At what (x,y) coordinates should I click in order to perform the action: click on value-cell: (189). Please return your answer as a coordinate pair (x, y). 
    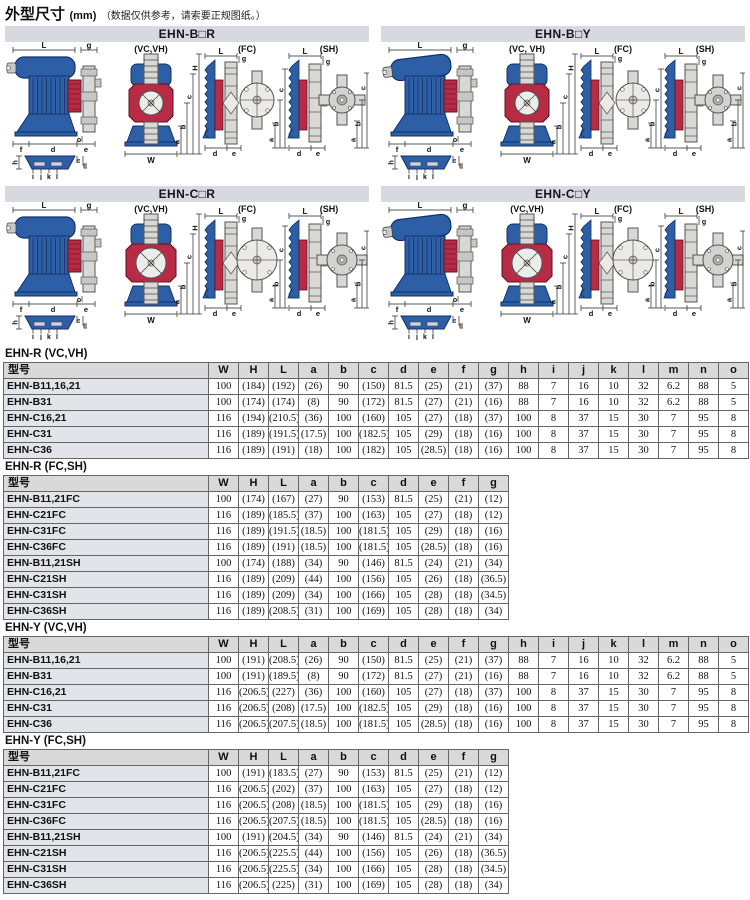
    Looking at the image, I should click on (253, 579).